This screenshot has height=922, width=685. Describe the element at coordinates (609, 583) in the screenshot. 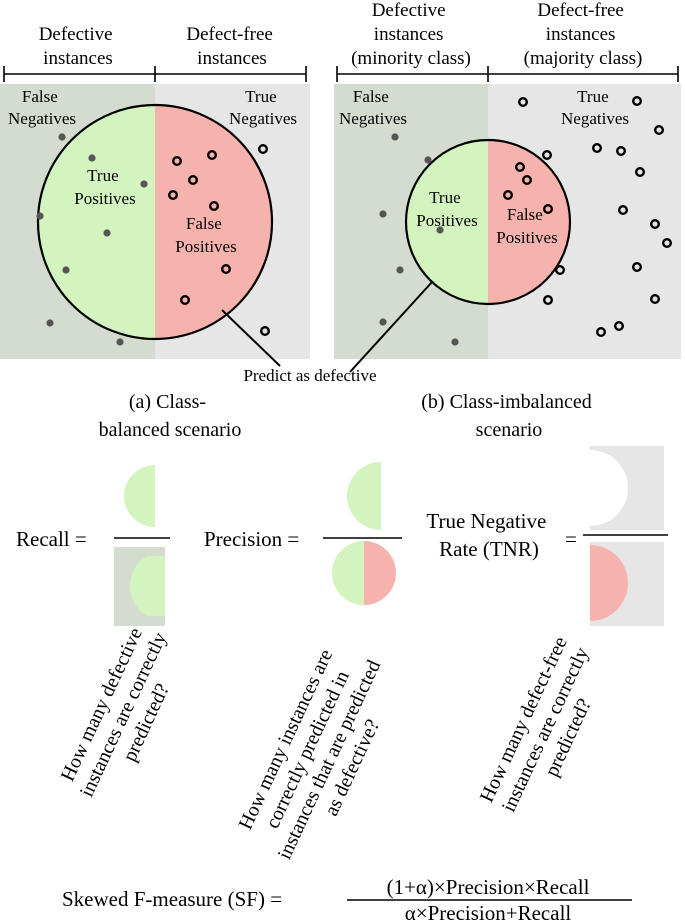

I see `tnr-denominator-shape` at that location.